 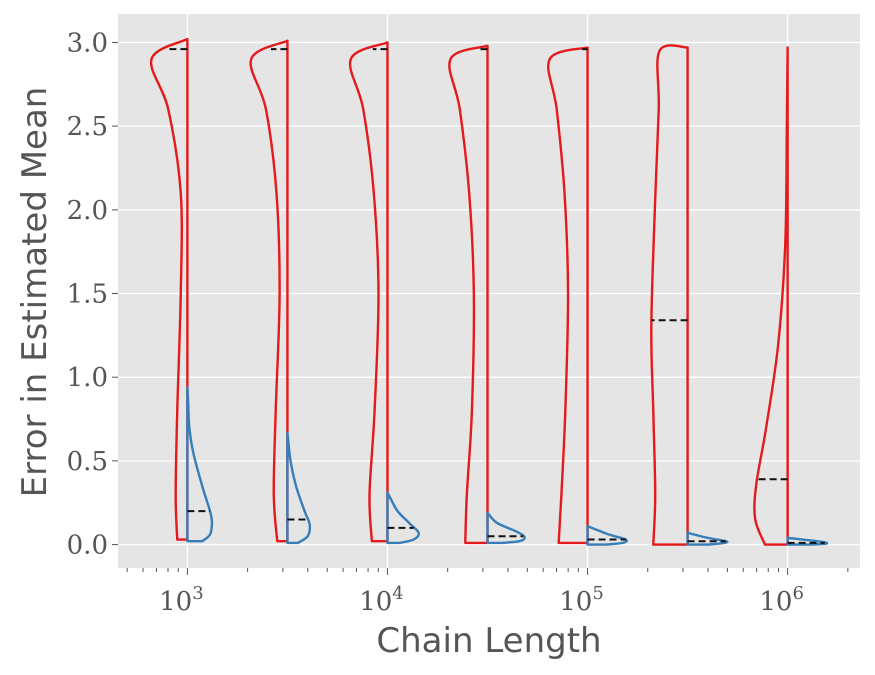 What do you see at coordinates (87, 295) in the screenshot?
I see `y-tick-label: 1.5` at bounding box center [87, 295].